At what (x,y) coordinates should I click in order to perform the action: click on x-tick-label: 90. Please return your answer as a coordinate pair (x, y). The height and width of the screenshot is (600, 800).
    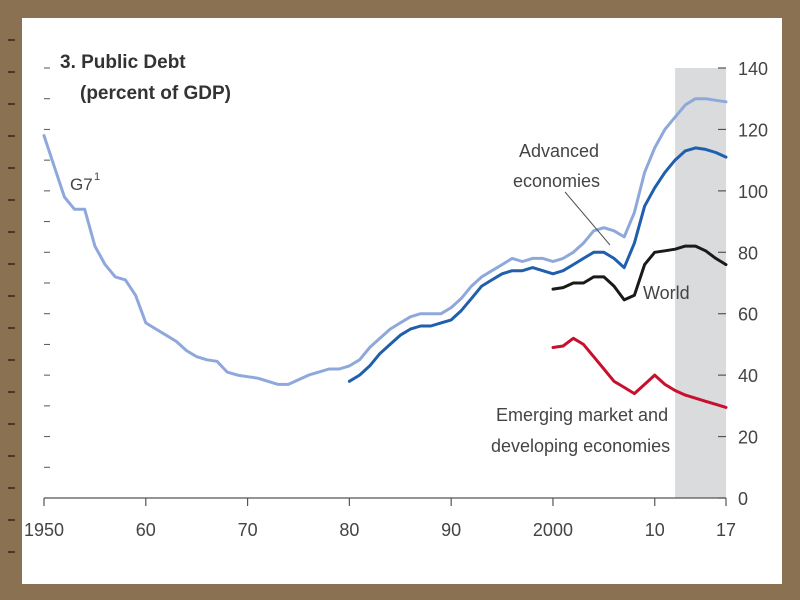
    Looking at the image, I should click on (451, 530).